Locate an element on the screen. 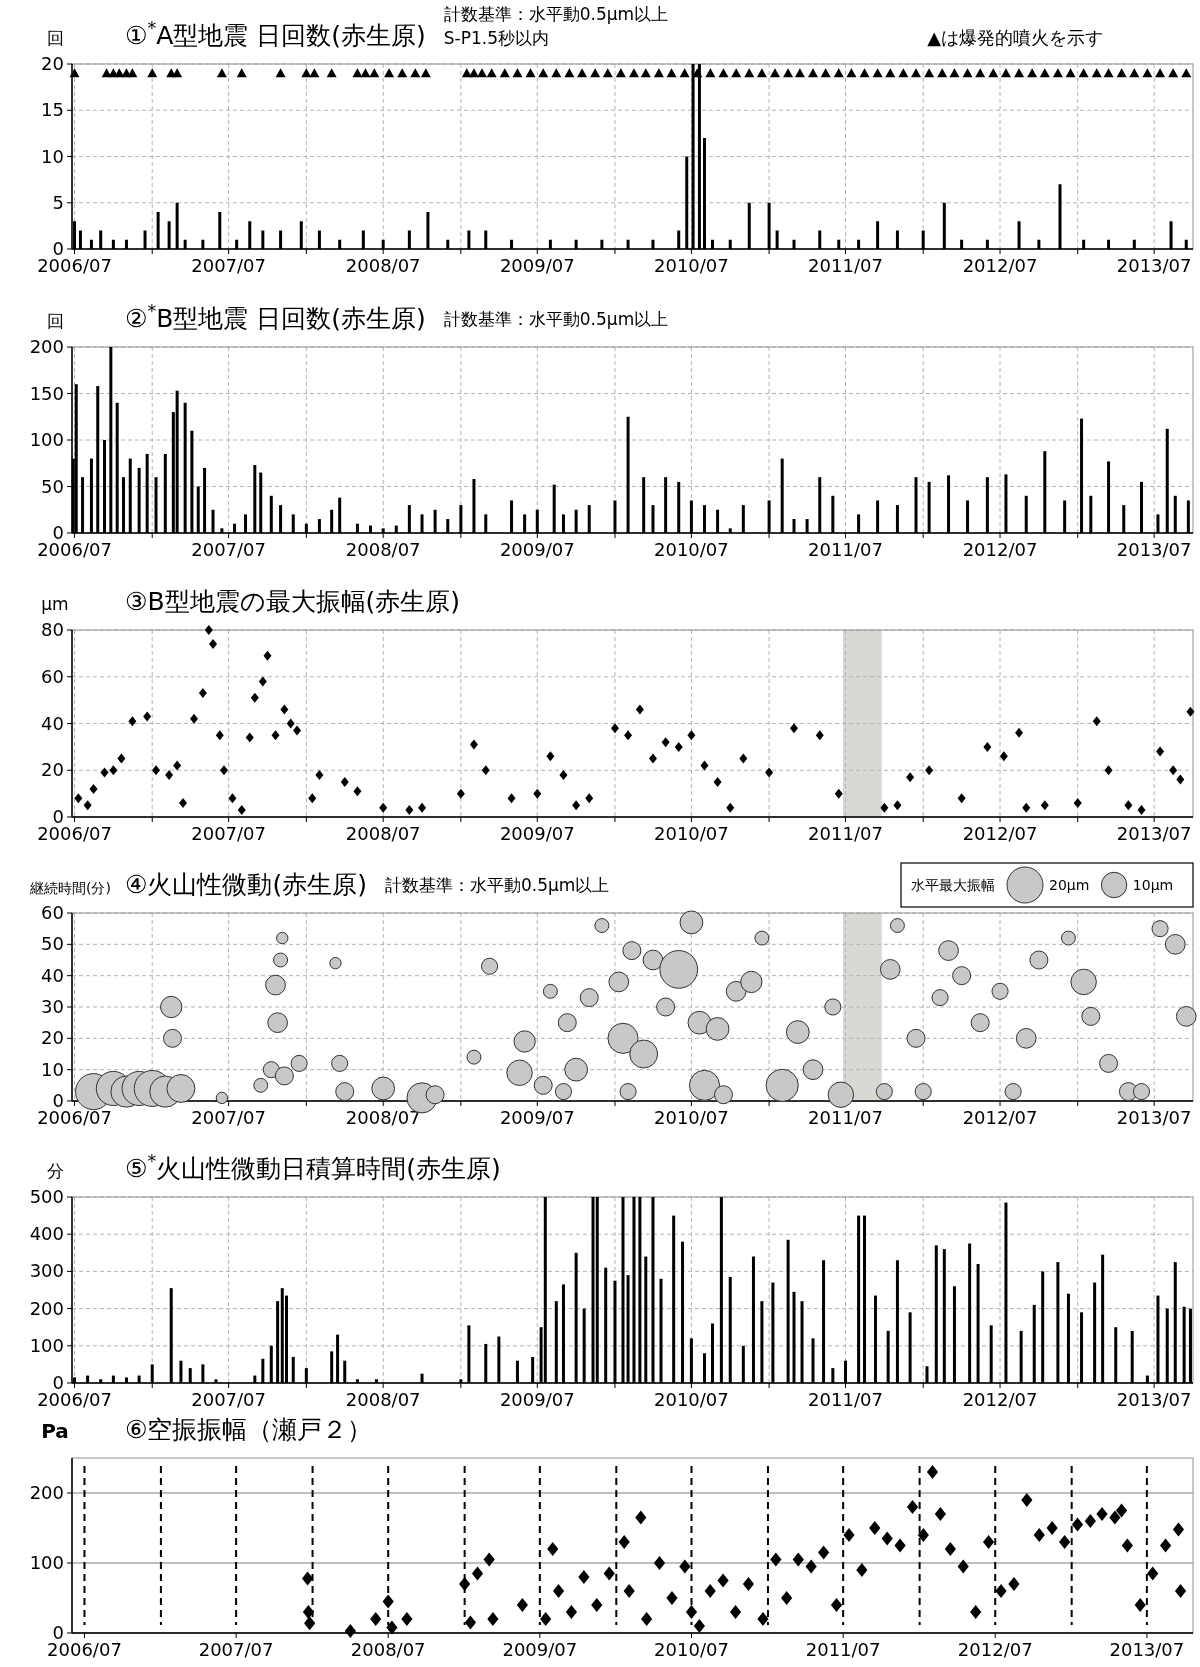  text: S-P1.5秒以内 is located at coordinates (496, 38).